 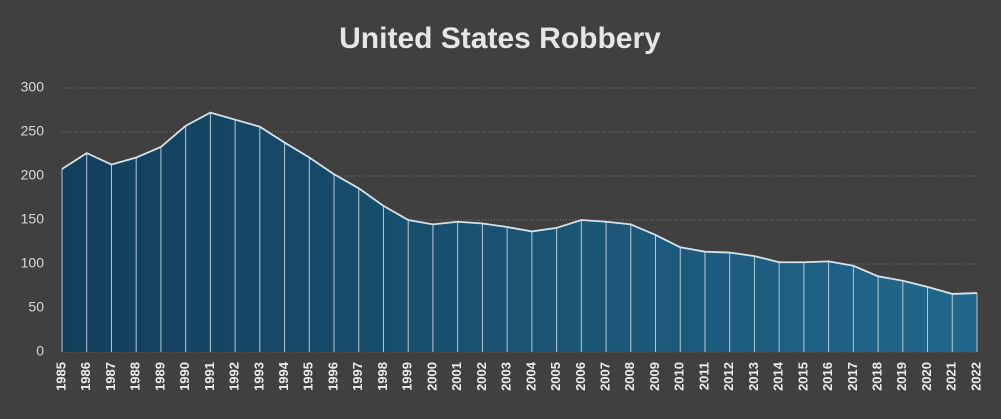 What do you see at coordinates (555, 376) in the screenshot?
I see `x-tick-label: 2005` at bounding box center [555, 376].